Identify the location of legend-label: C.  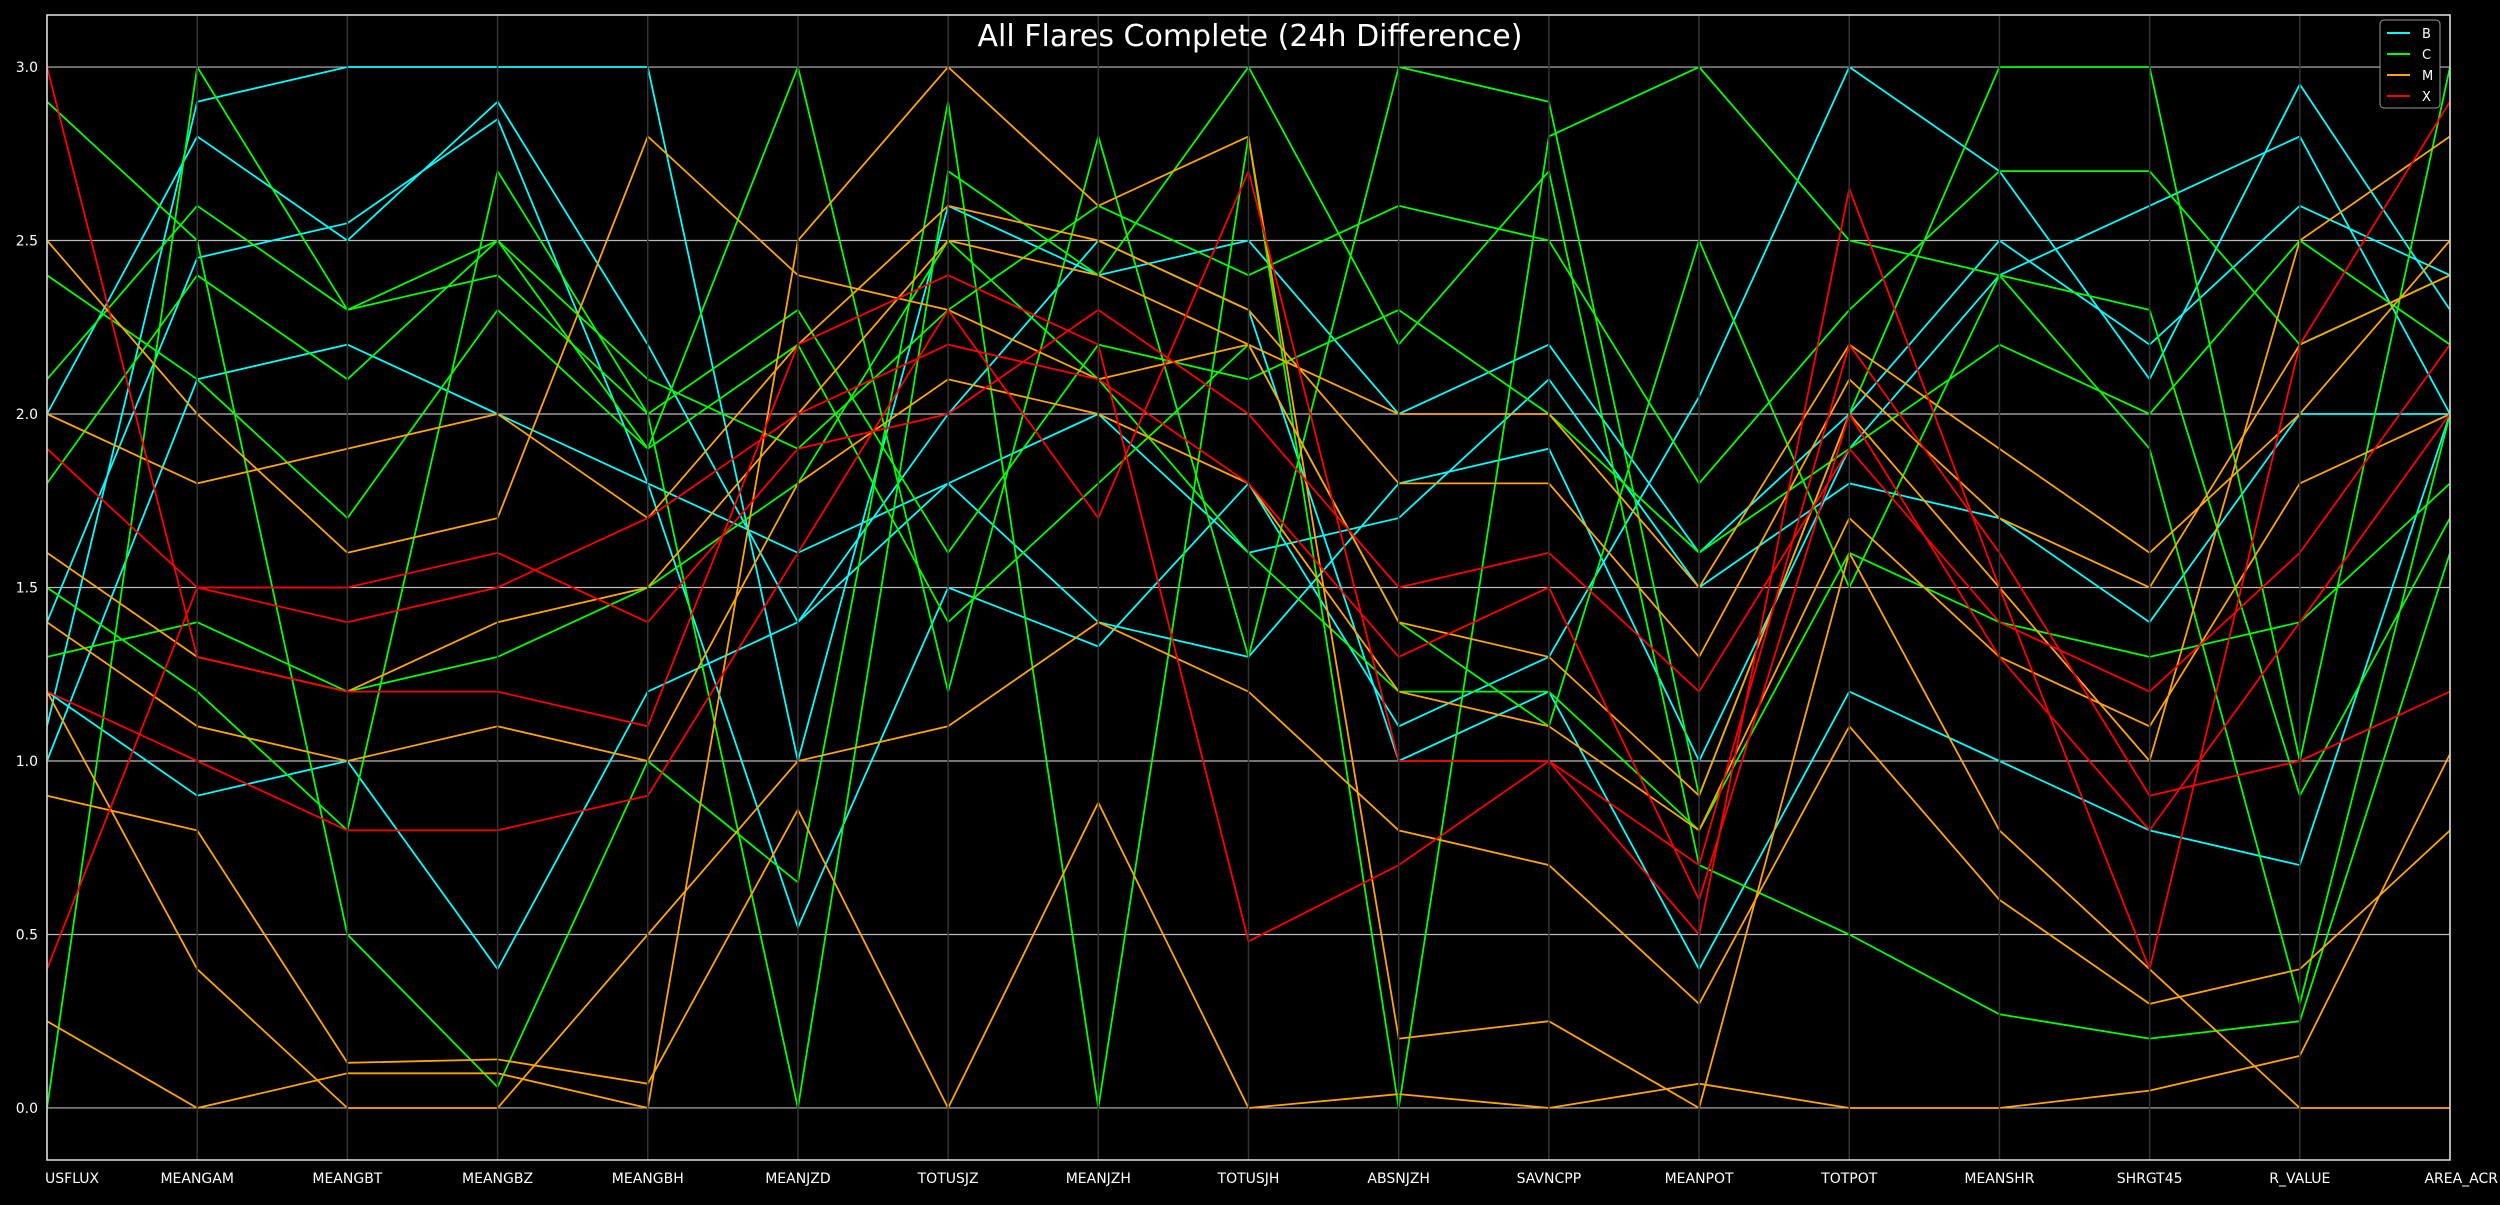
(2426, 55).